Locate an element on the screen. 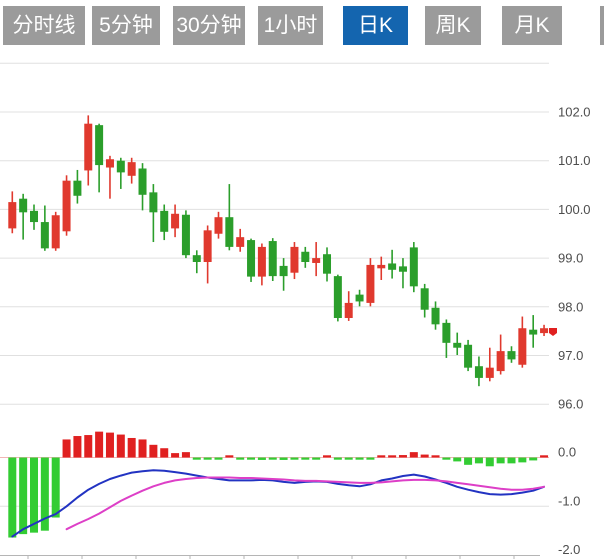  price-axis-labels: 102.0 101.0 100.0 99.0 98.0 97.0 96.0 is located at coordinates (574, 258).